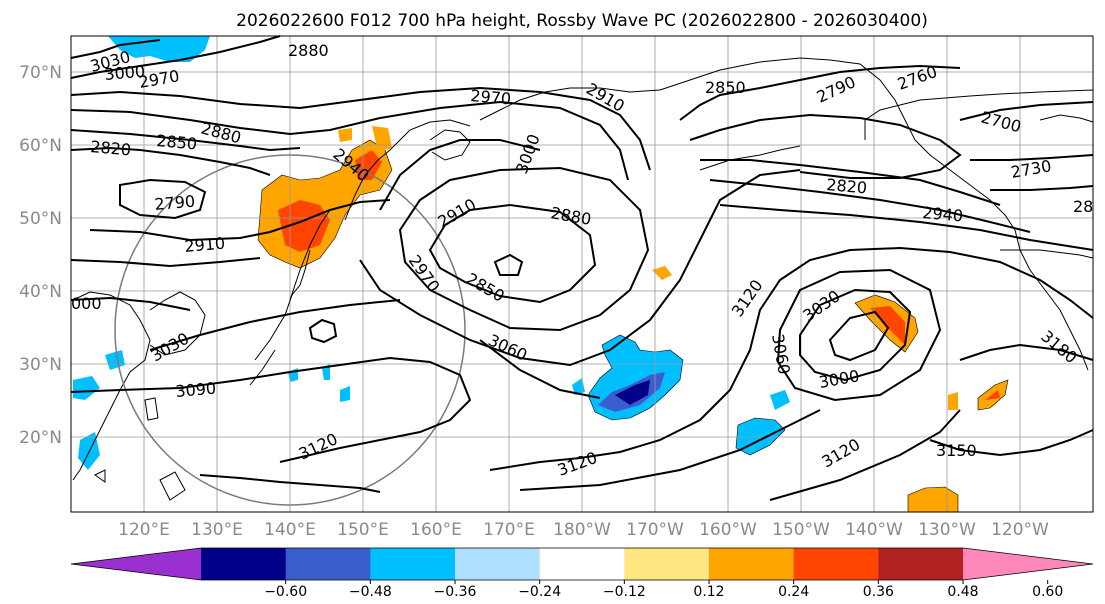  Describe the element at coordinates (136, 564) in the screenshot. I see `colorbar-extend-low` at that location.